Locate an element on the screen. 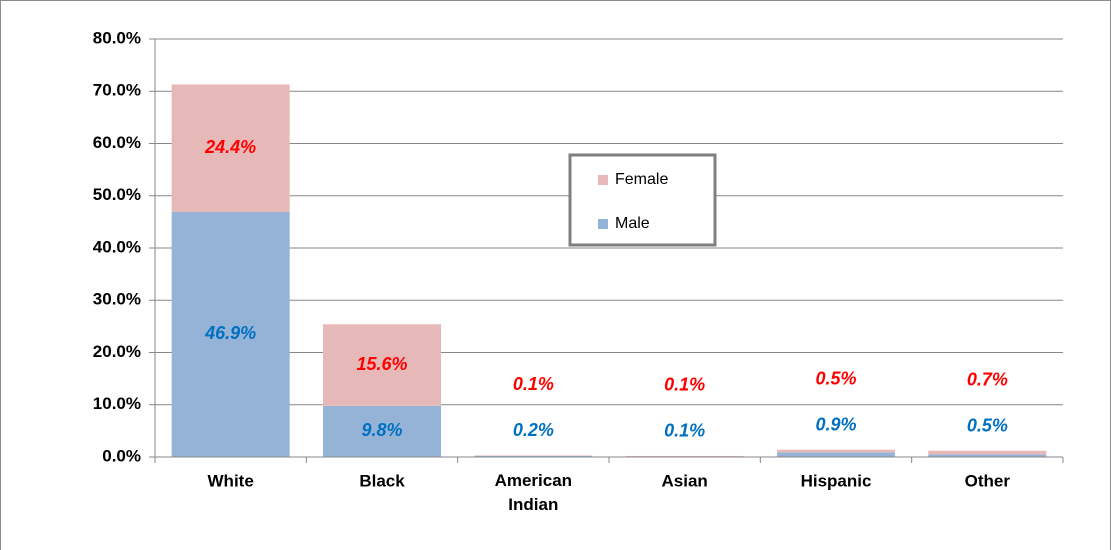 This screenshot has height=550, width=1111. y-tick-label: 10.0% is located at coordinates (117, 403).